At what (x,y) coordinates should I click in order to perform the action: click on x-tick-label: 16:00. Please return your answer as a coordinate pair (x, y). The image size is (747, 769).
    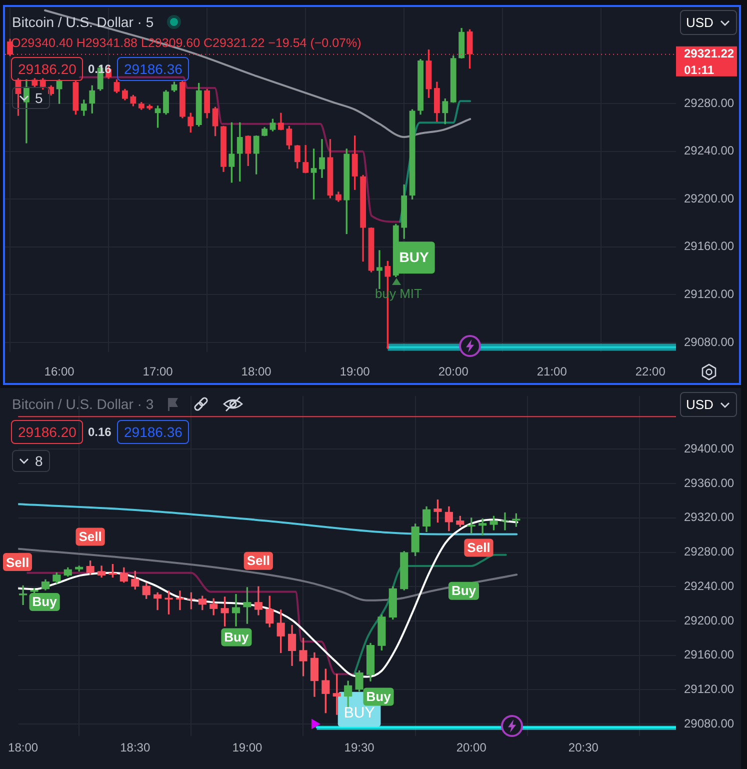
    Looking at the image, I should click on (59, 371).